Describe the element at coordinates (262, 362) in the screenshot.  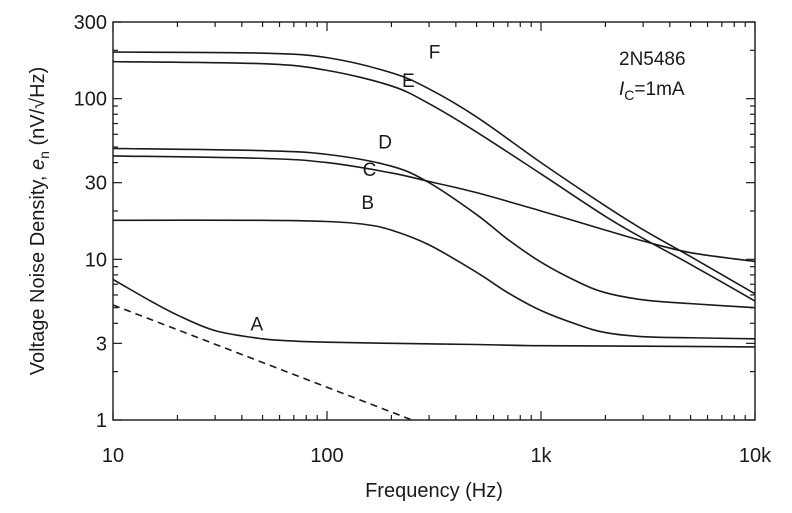
I see `dashed-reference-line` at that location.